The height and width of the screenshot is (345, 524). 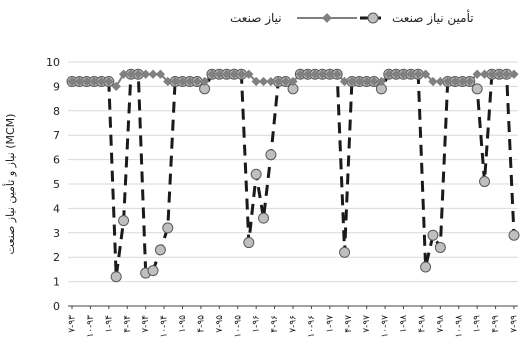 I want to click on x-tick-label: ۱-۹۸, so click(x=404, y=324).